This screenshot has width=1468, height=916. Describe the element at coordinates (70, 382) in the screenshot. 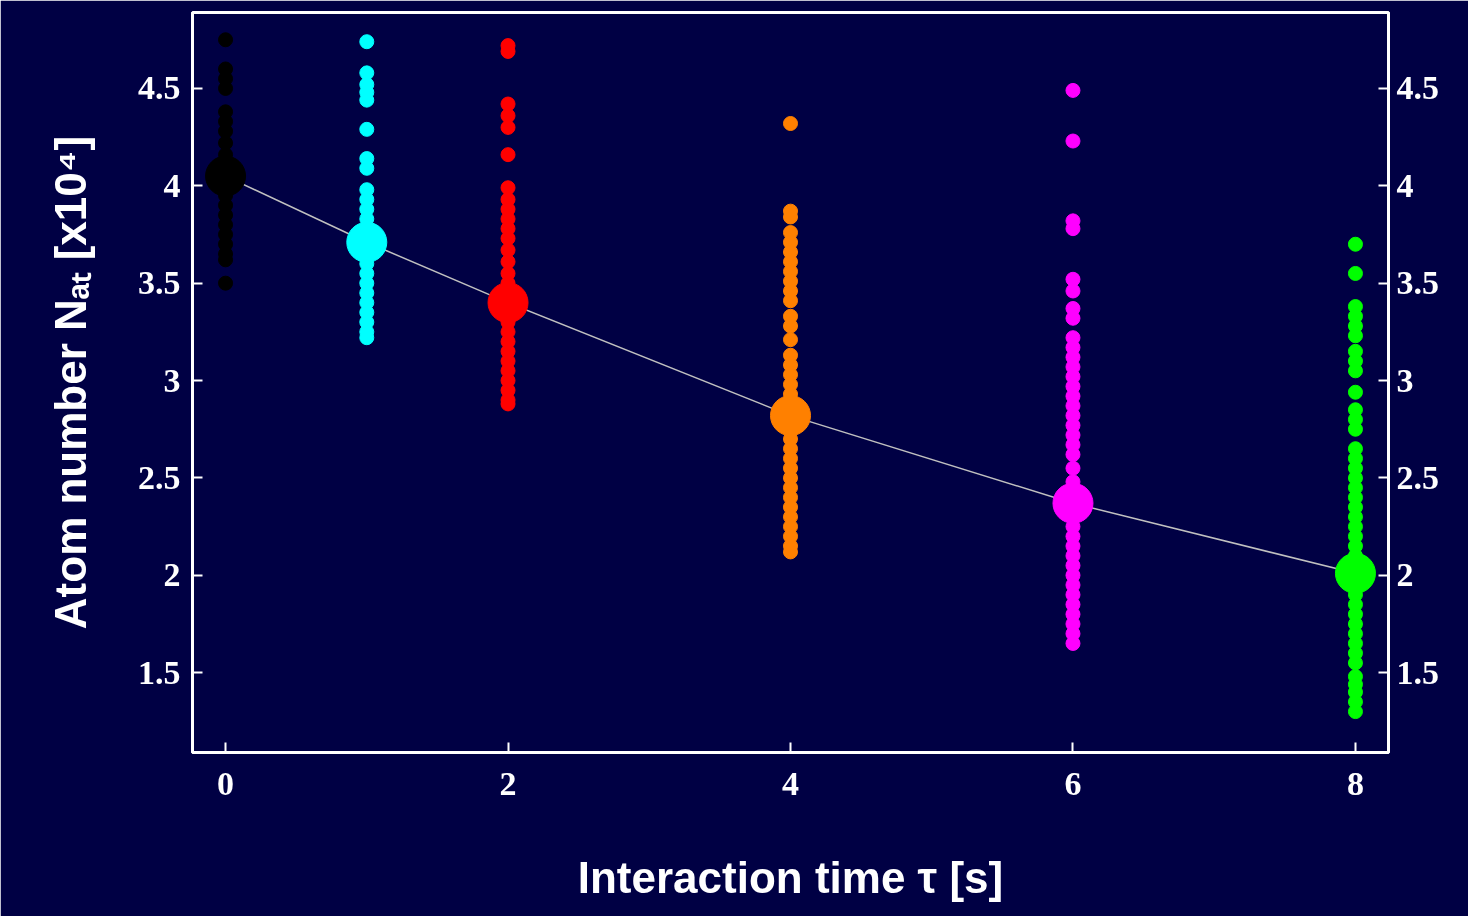

I see `y-axis-title: Atom number Nₐₜ [x10⁴]` at that location.